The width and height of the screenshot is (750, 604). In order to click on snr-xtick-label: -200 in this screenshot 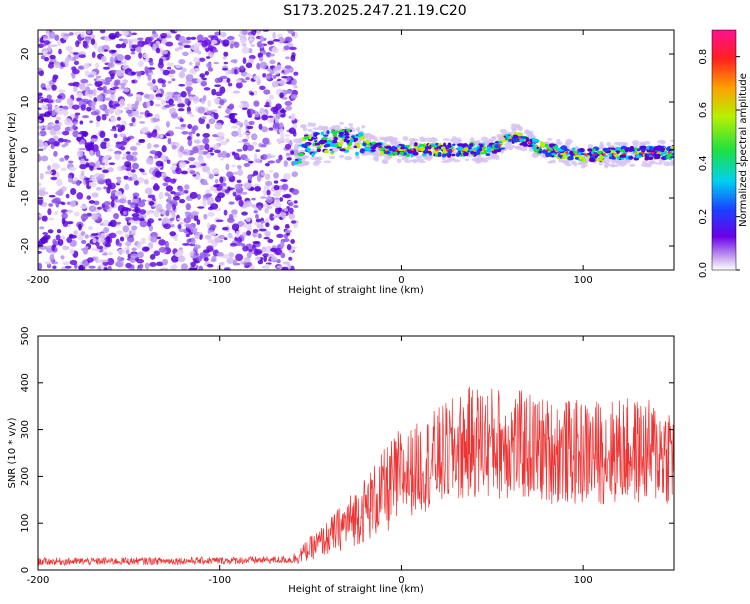, I will do `click(38, 580)`.